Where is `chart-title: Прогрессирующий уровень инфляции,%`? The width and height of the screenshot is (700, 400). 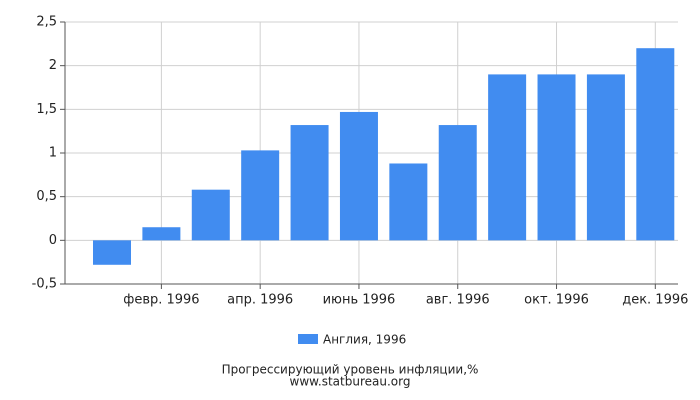
chart-title: Прогрессирующий уровень инфляции,% is located at coordinates (350, 370).